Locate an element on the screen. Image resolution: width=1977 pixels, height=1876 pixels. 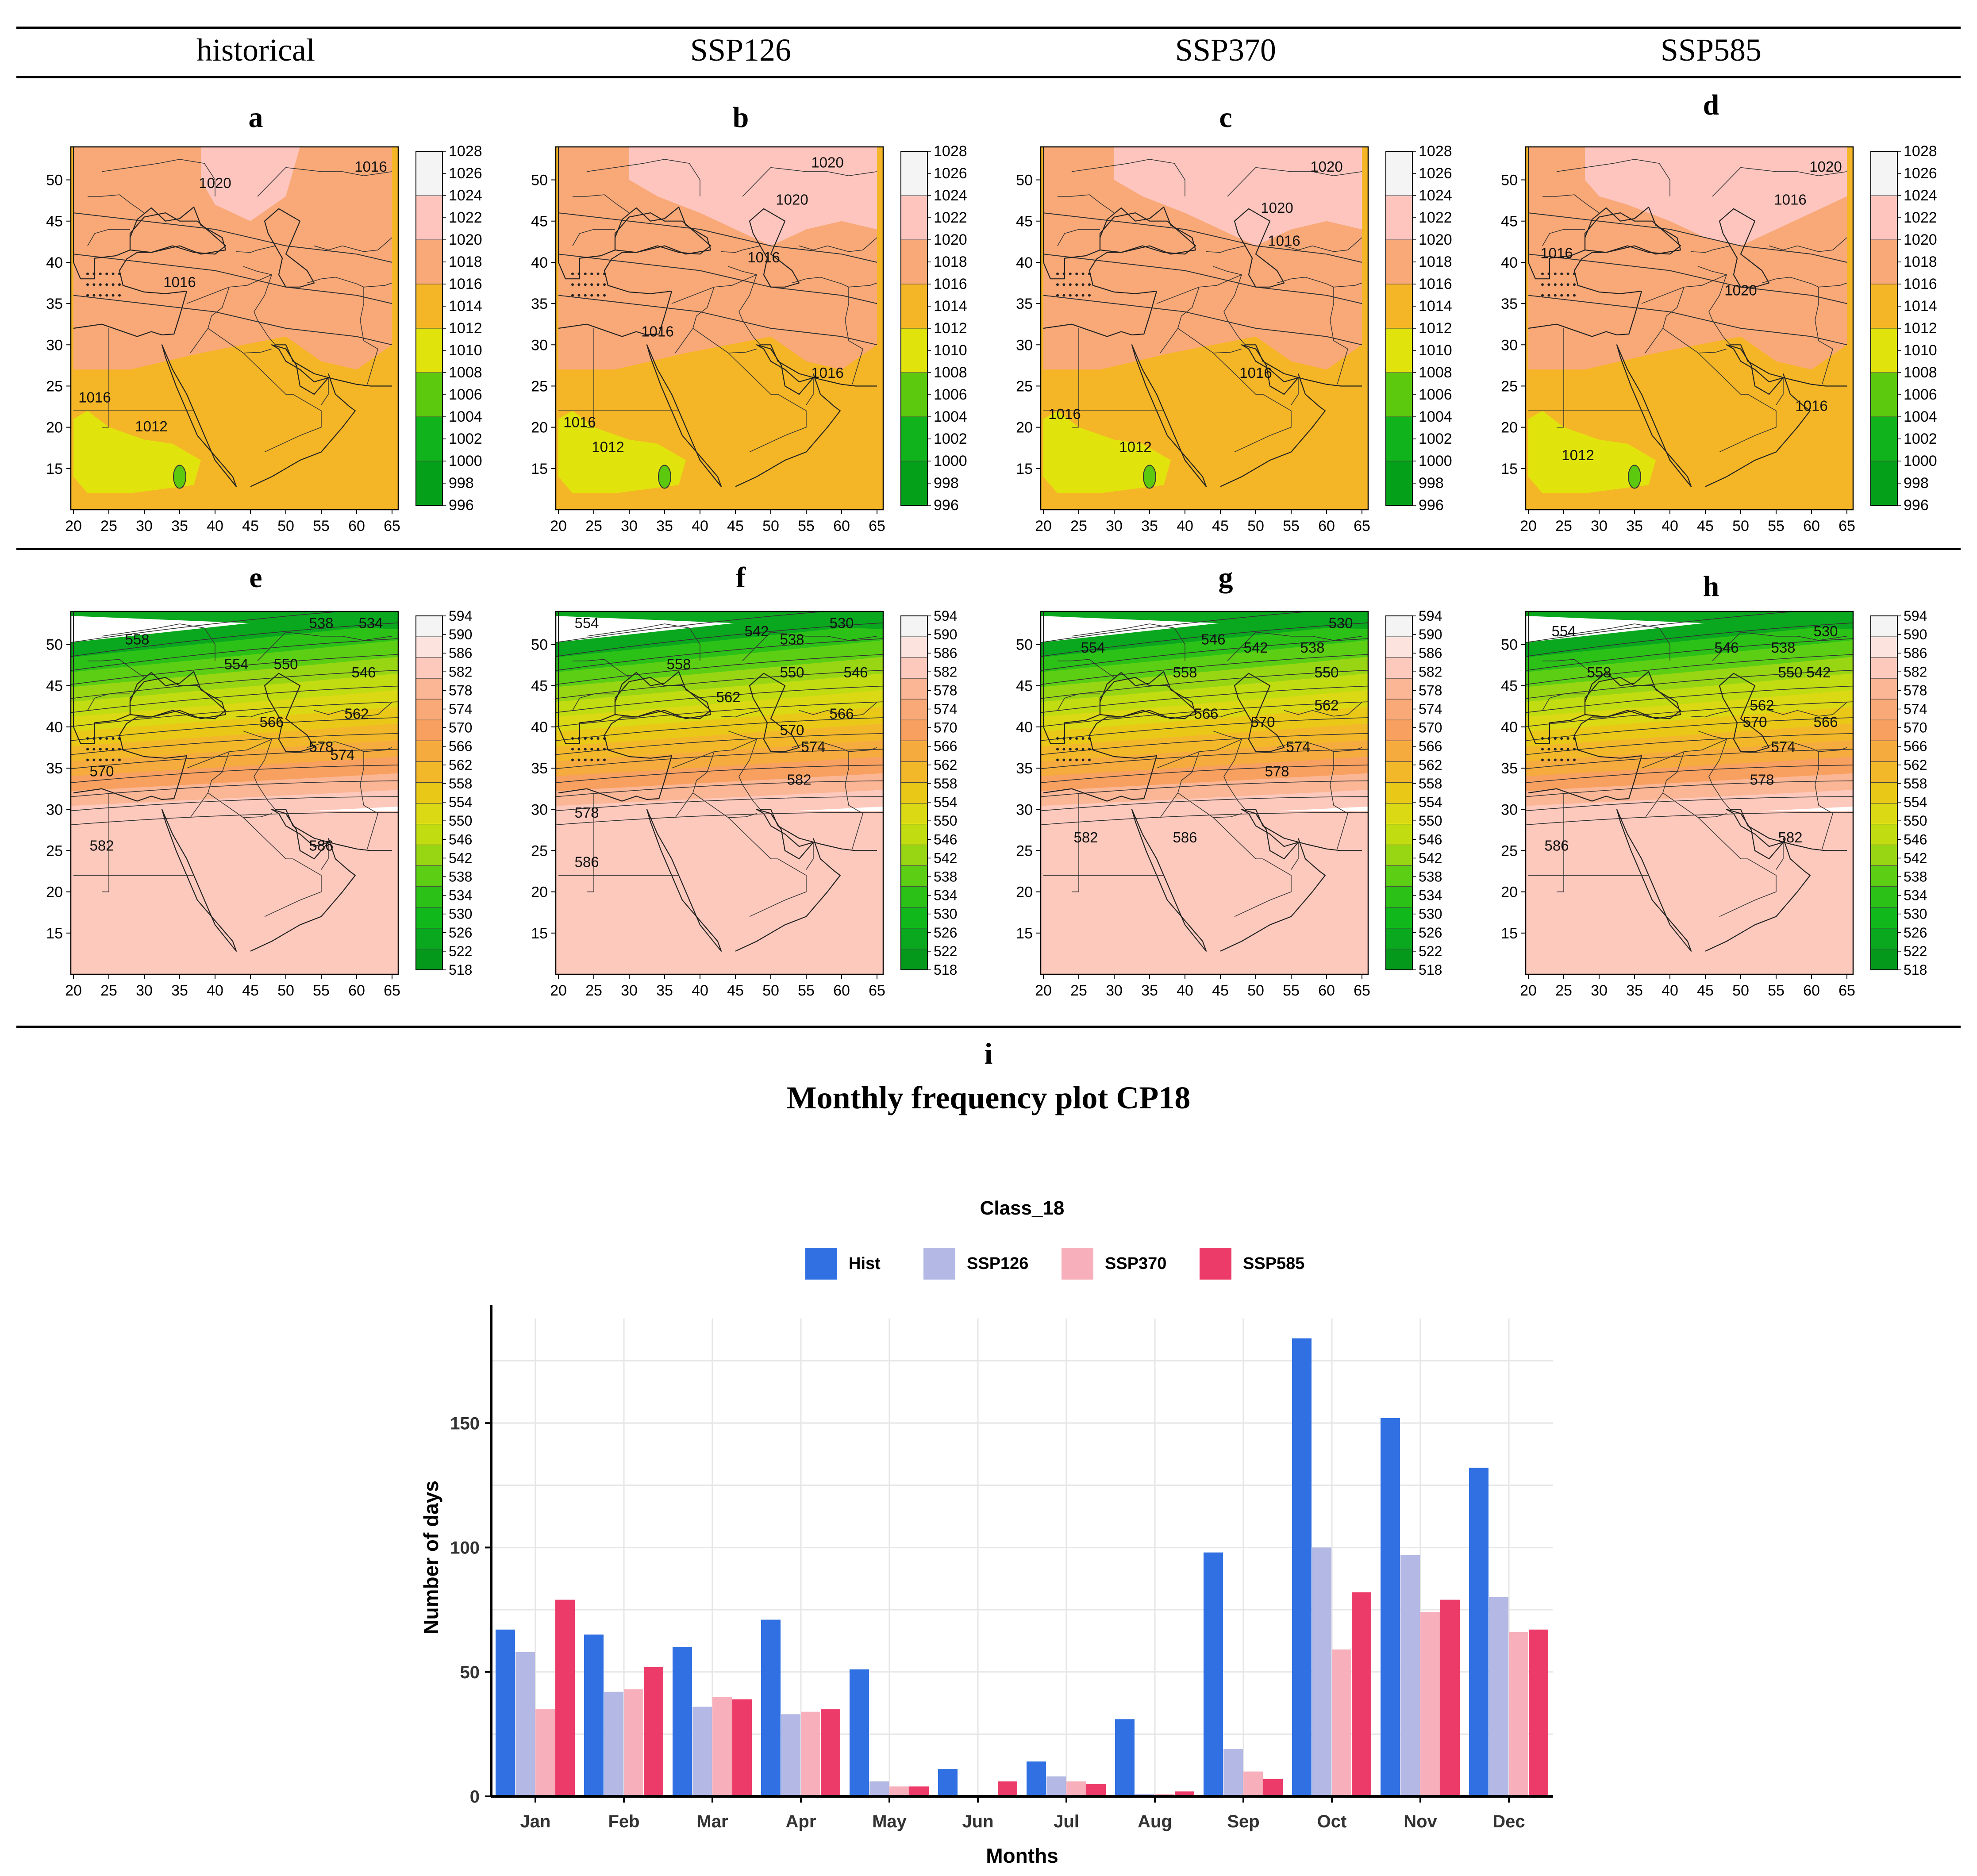
red-sea-coast is located at coordinates (199, 881).